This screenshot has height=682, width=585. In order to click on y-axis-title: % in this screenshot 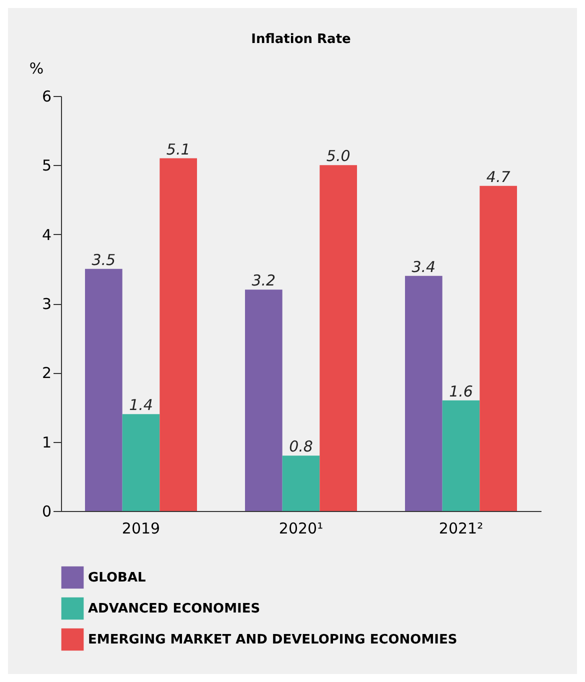, I will do `click(36, 69)`.